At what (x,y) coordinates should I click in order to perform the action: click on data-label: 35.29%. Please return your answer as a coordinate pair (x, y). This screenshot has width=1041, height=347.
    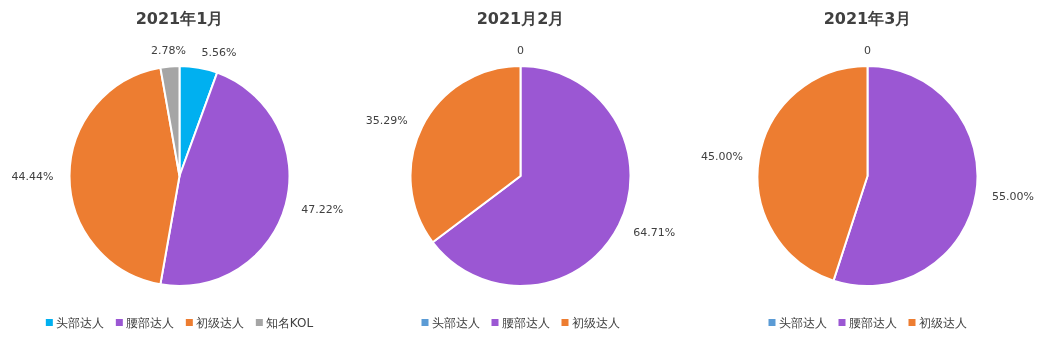
    Looking at the image, I should click on (386, 120).